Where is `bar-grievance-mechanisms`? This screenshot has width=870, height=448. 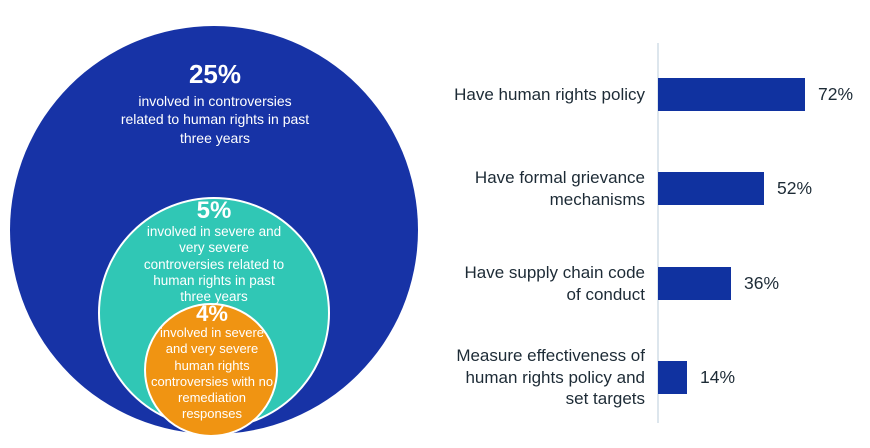 bar-grievance-mechanisms is located at coordinates (711, 188).